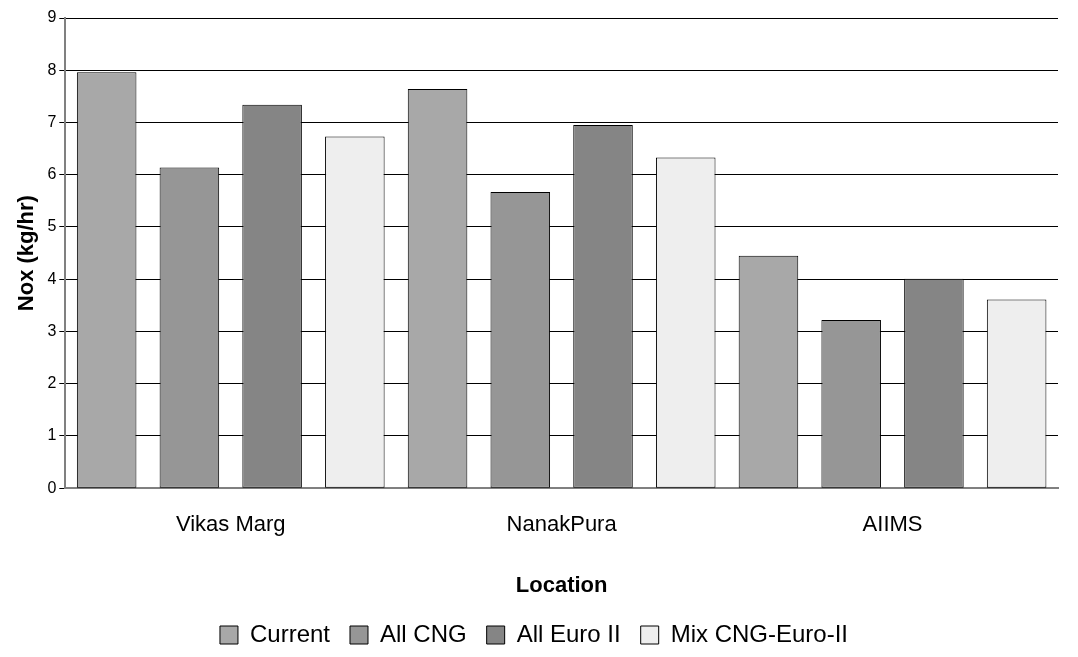  What do you see at coordinates (423, 633) in the screenshot?
I see `legend-label: All CNG` at bounding box center [423, 633].